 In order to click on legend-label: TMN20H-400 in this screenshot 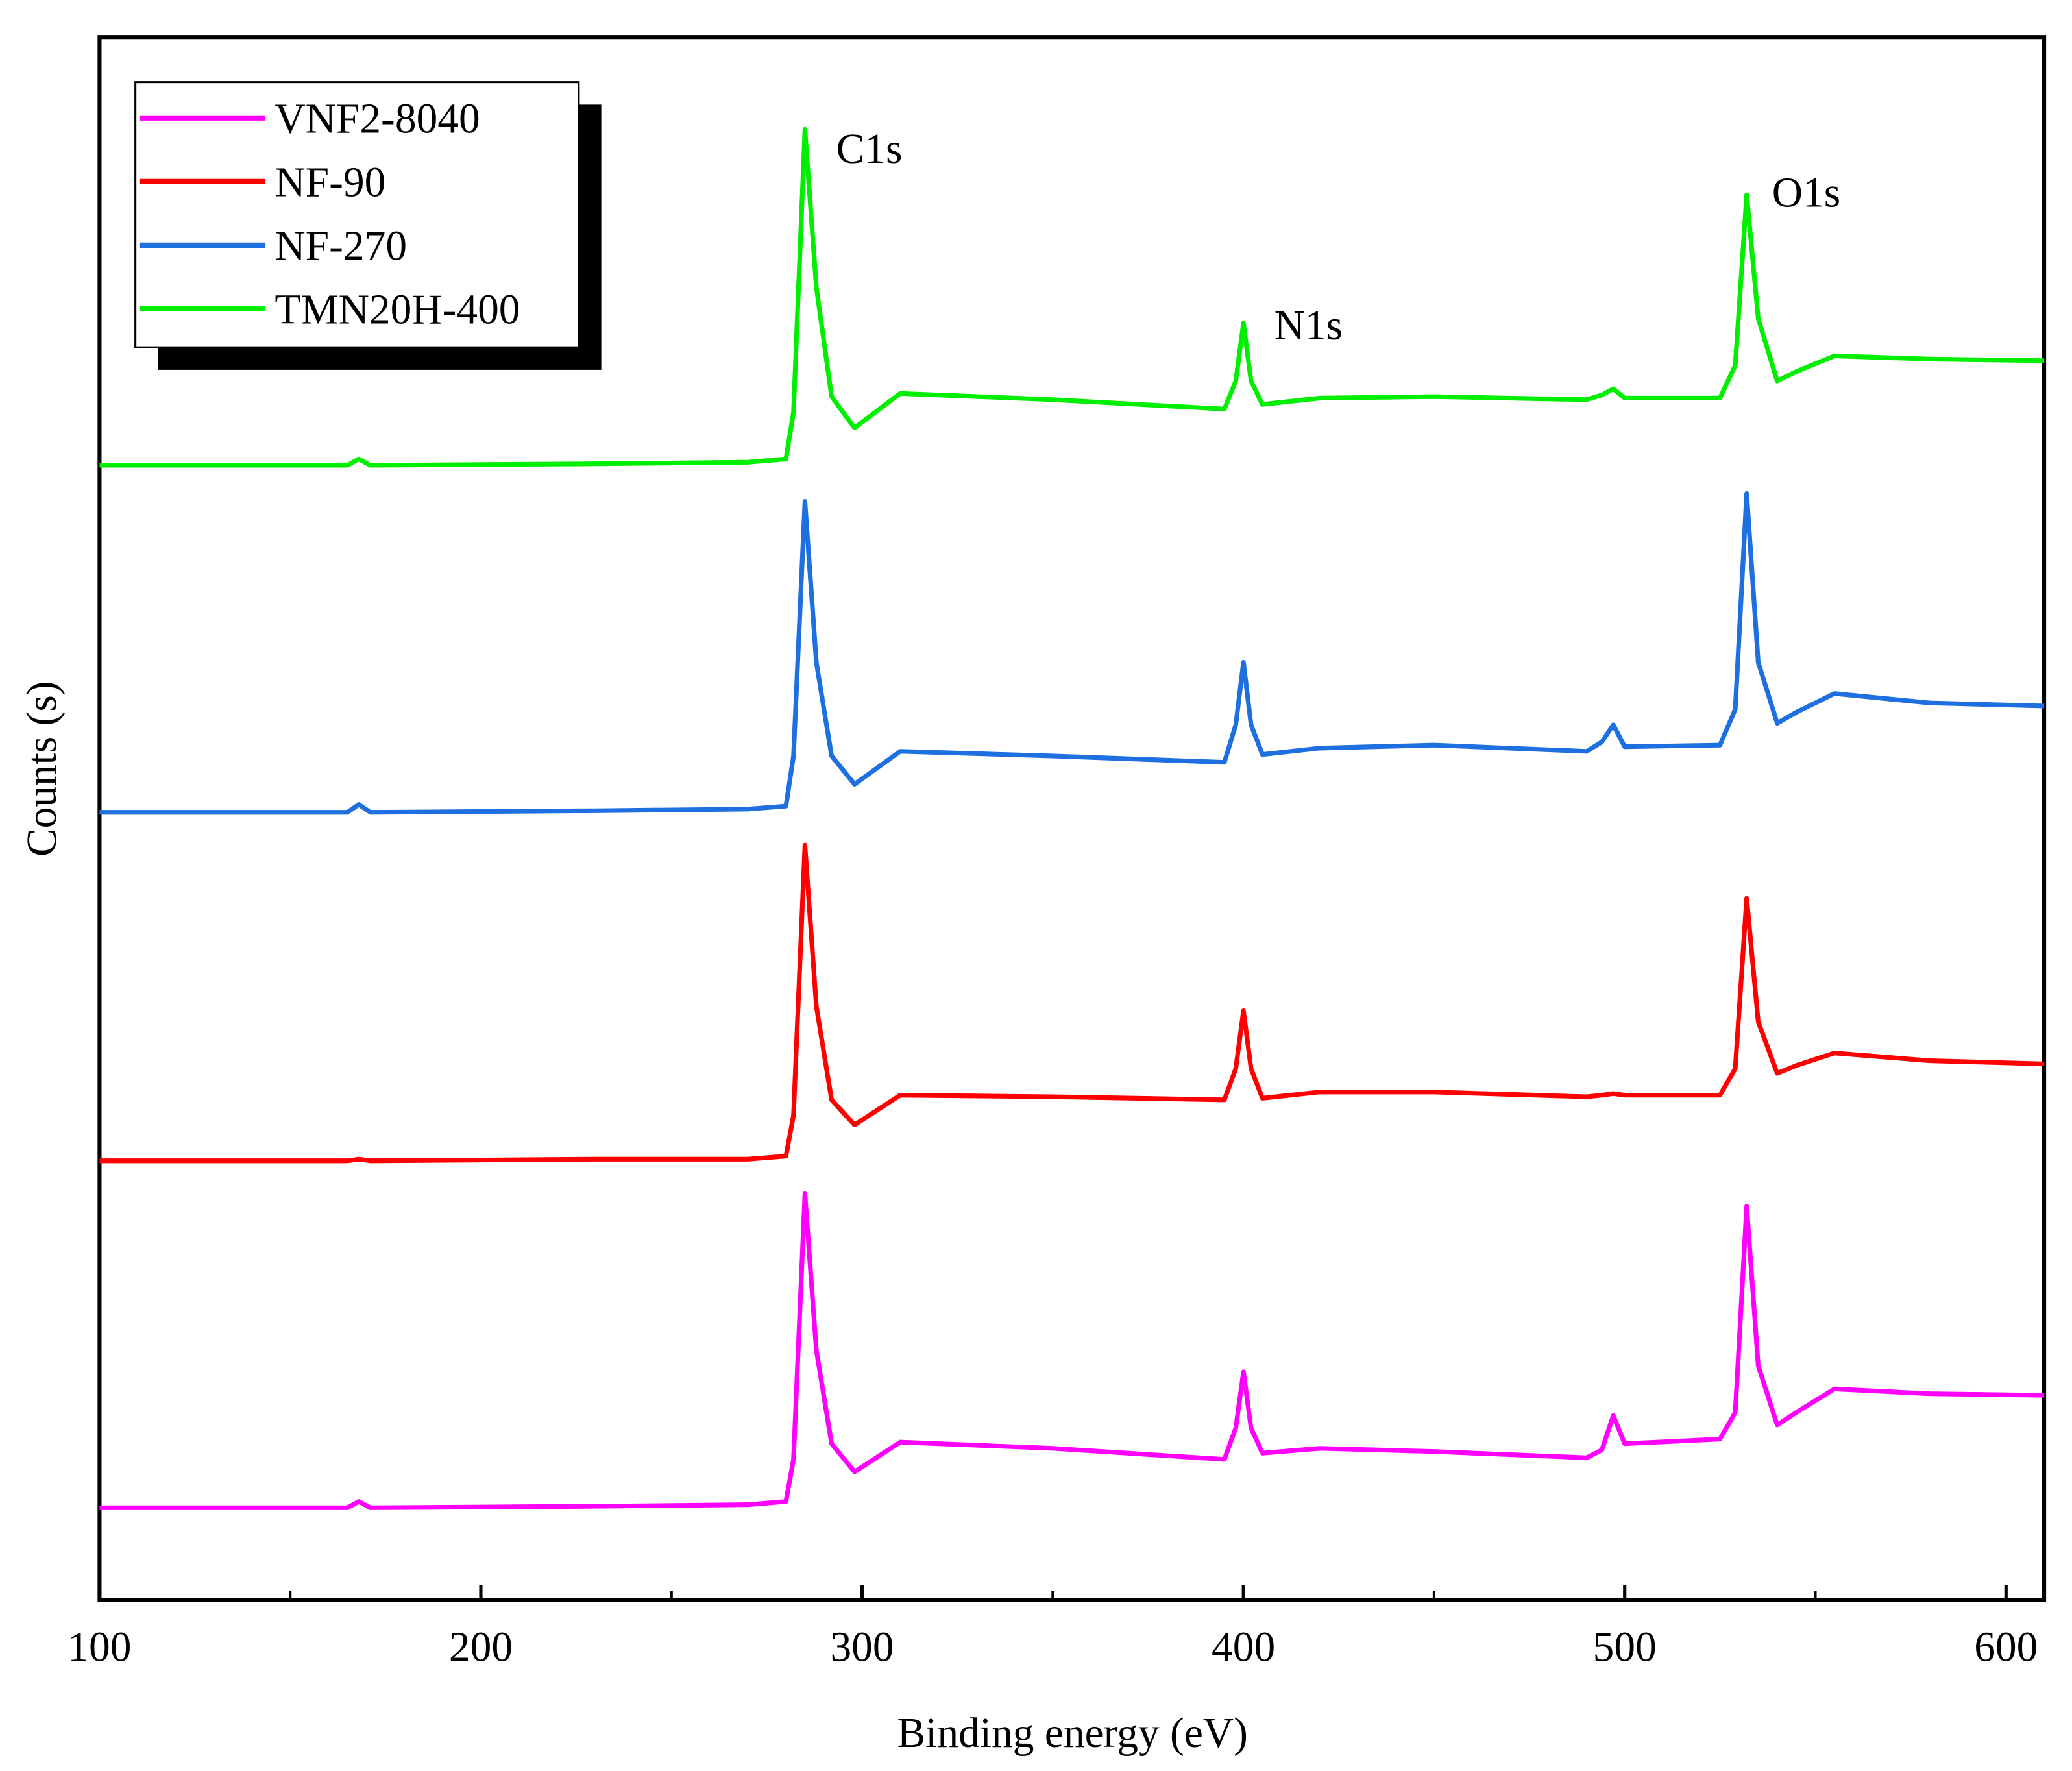, I will do `click(397, 309)`.